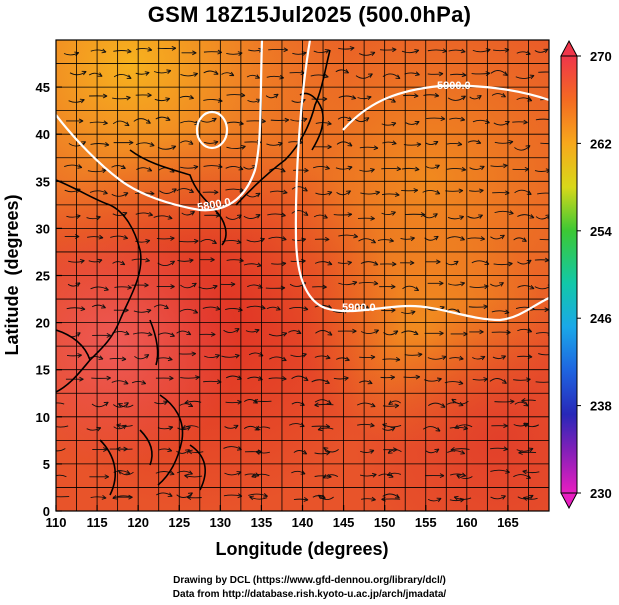 This screenshot has height=605, width=619. Describe the element at coordinates (601, 406) in the screenshot. I see `colorbar-label: 238` at that location.